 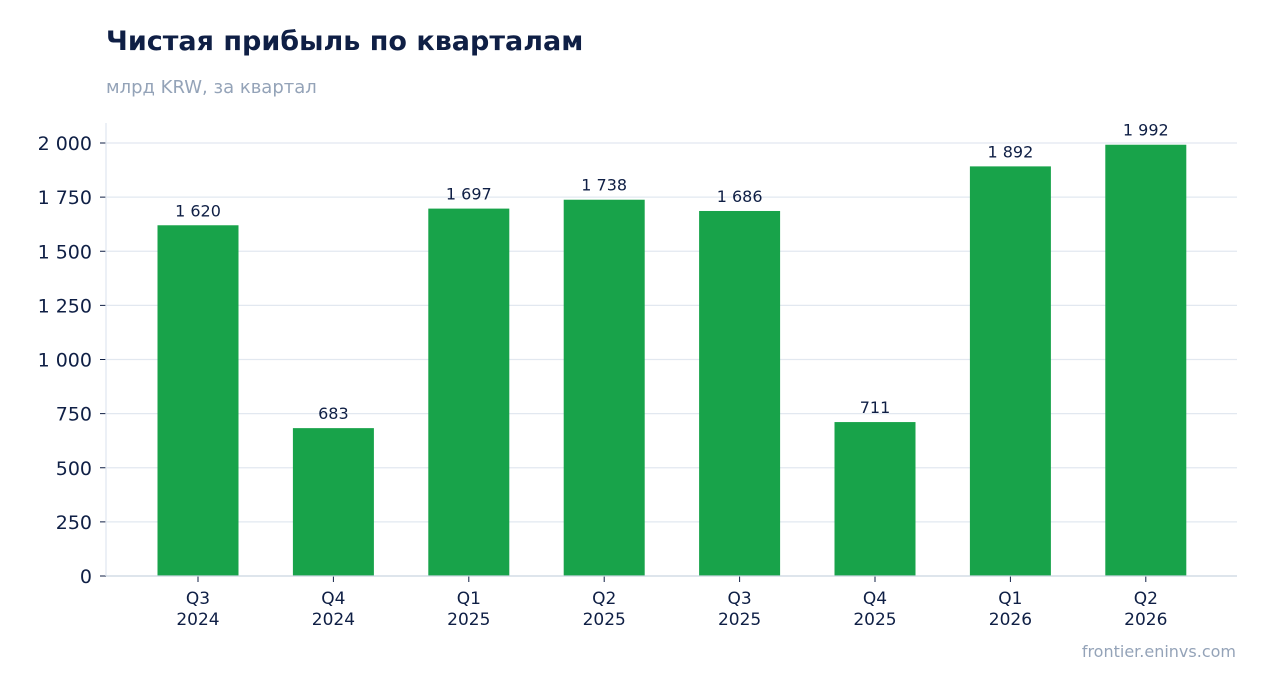 What do you see at coordinates (740, 196) in the screenshot?
I see `data-label: 1 686` at bounding box center [740, 196].